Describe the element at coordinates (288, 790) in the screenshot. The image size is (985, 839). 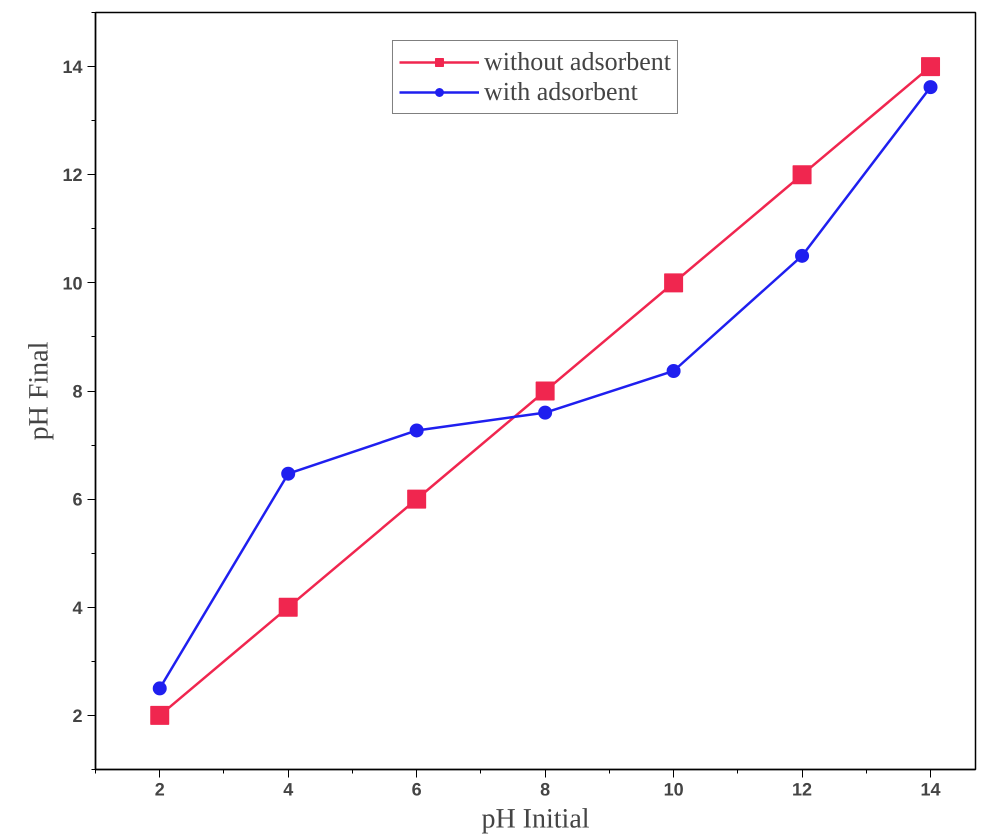
I see `x-tick-label: 4` at that location.